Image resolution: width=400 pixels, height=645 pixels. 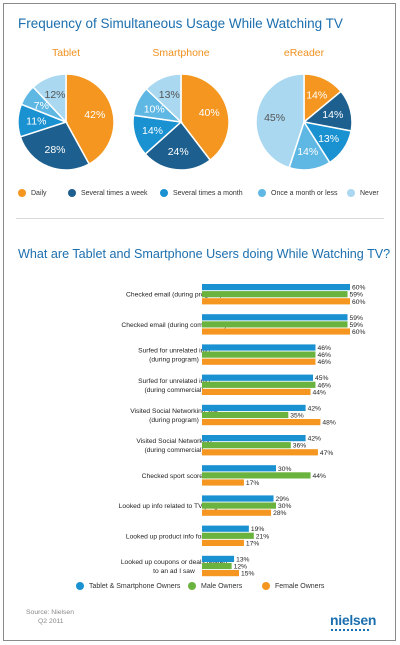 What do you see at coordinates (50, 612) in the screenshot?
I see `source-line: Source: Nielsen` at bounding box center [50, 612].